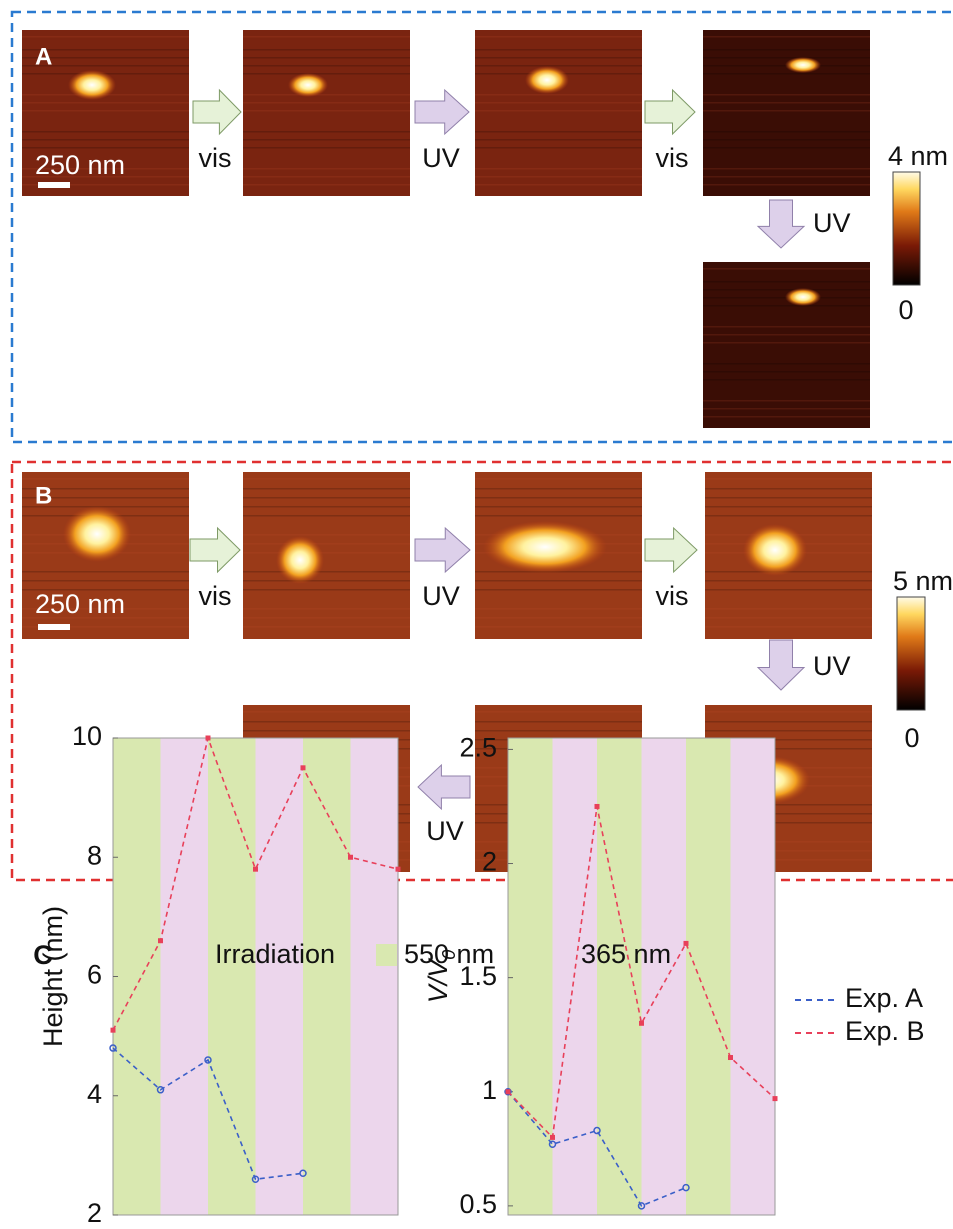 Image resolution: width=953 pixels, height=1229 pixels. Describe the element at coordinates (885, 1031) in the screenshot. I see `legend-label: Exp. B` at that location.